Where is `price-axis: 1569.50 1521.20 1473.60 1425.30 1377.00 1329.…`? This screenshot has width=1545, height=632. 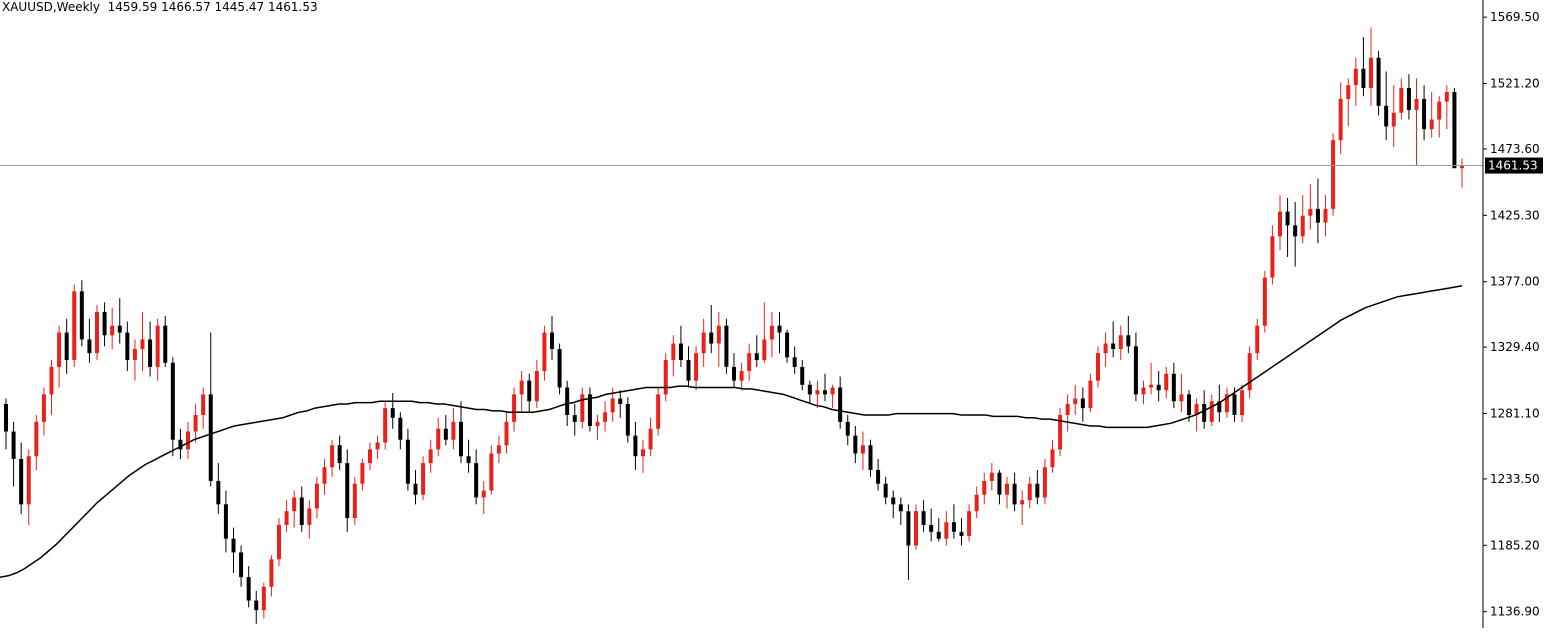
price-axis: 1569.50 1521.20 1473.60 1425.30 1377.00 1329.… is located at coordinates (1512, 314).